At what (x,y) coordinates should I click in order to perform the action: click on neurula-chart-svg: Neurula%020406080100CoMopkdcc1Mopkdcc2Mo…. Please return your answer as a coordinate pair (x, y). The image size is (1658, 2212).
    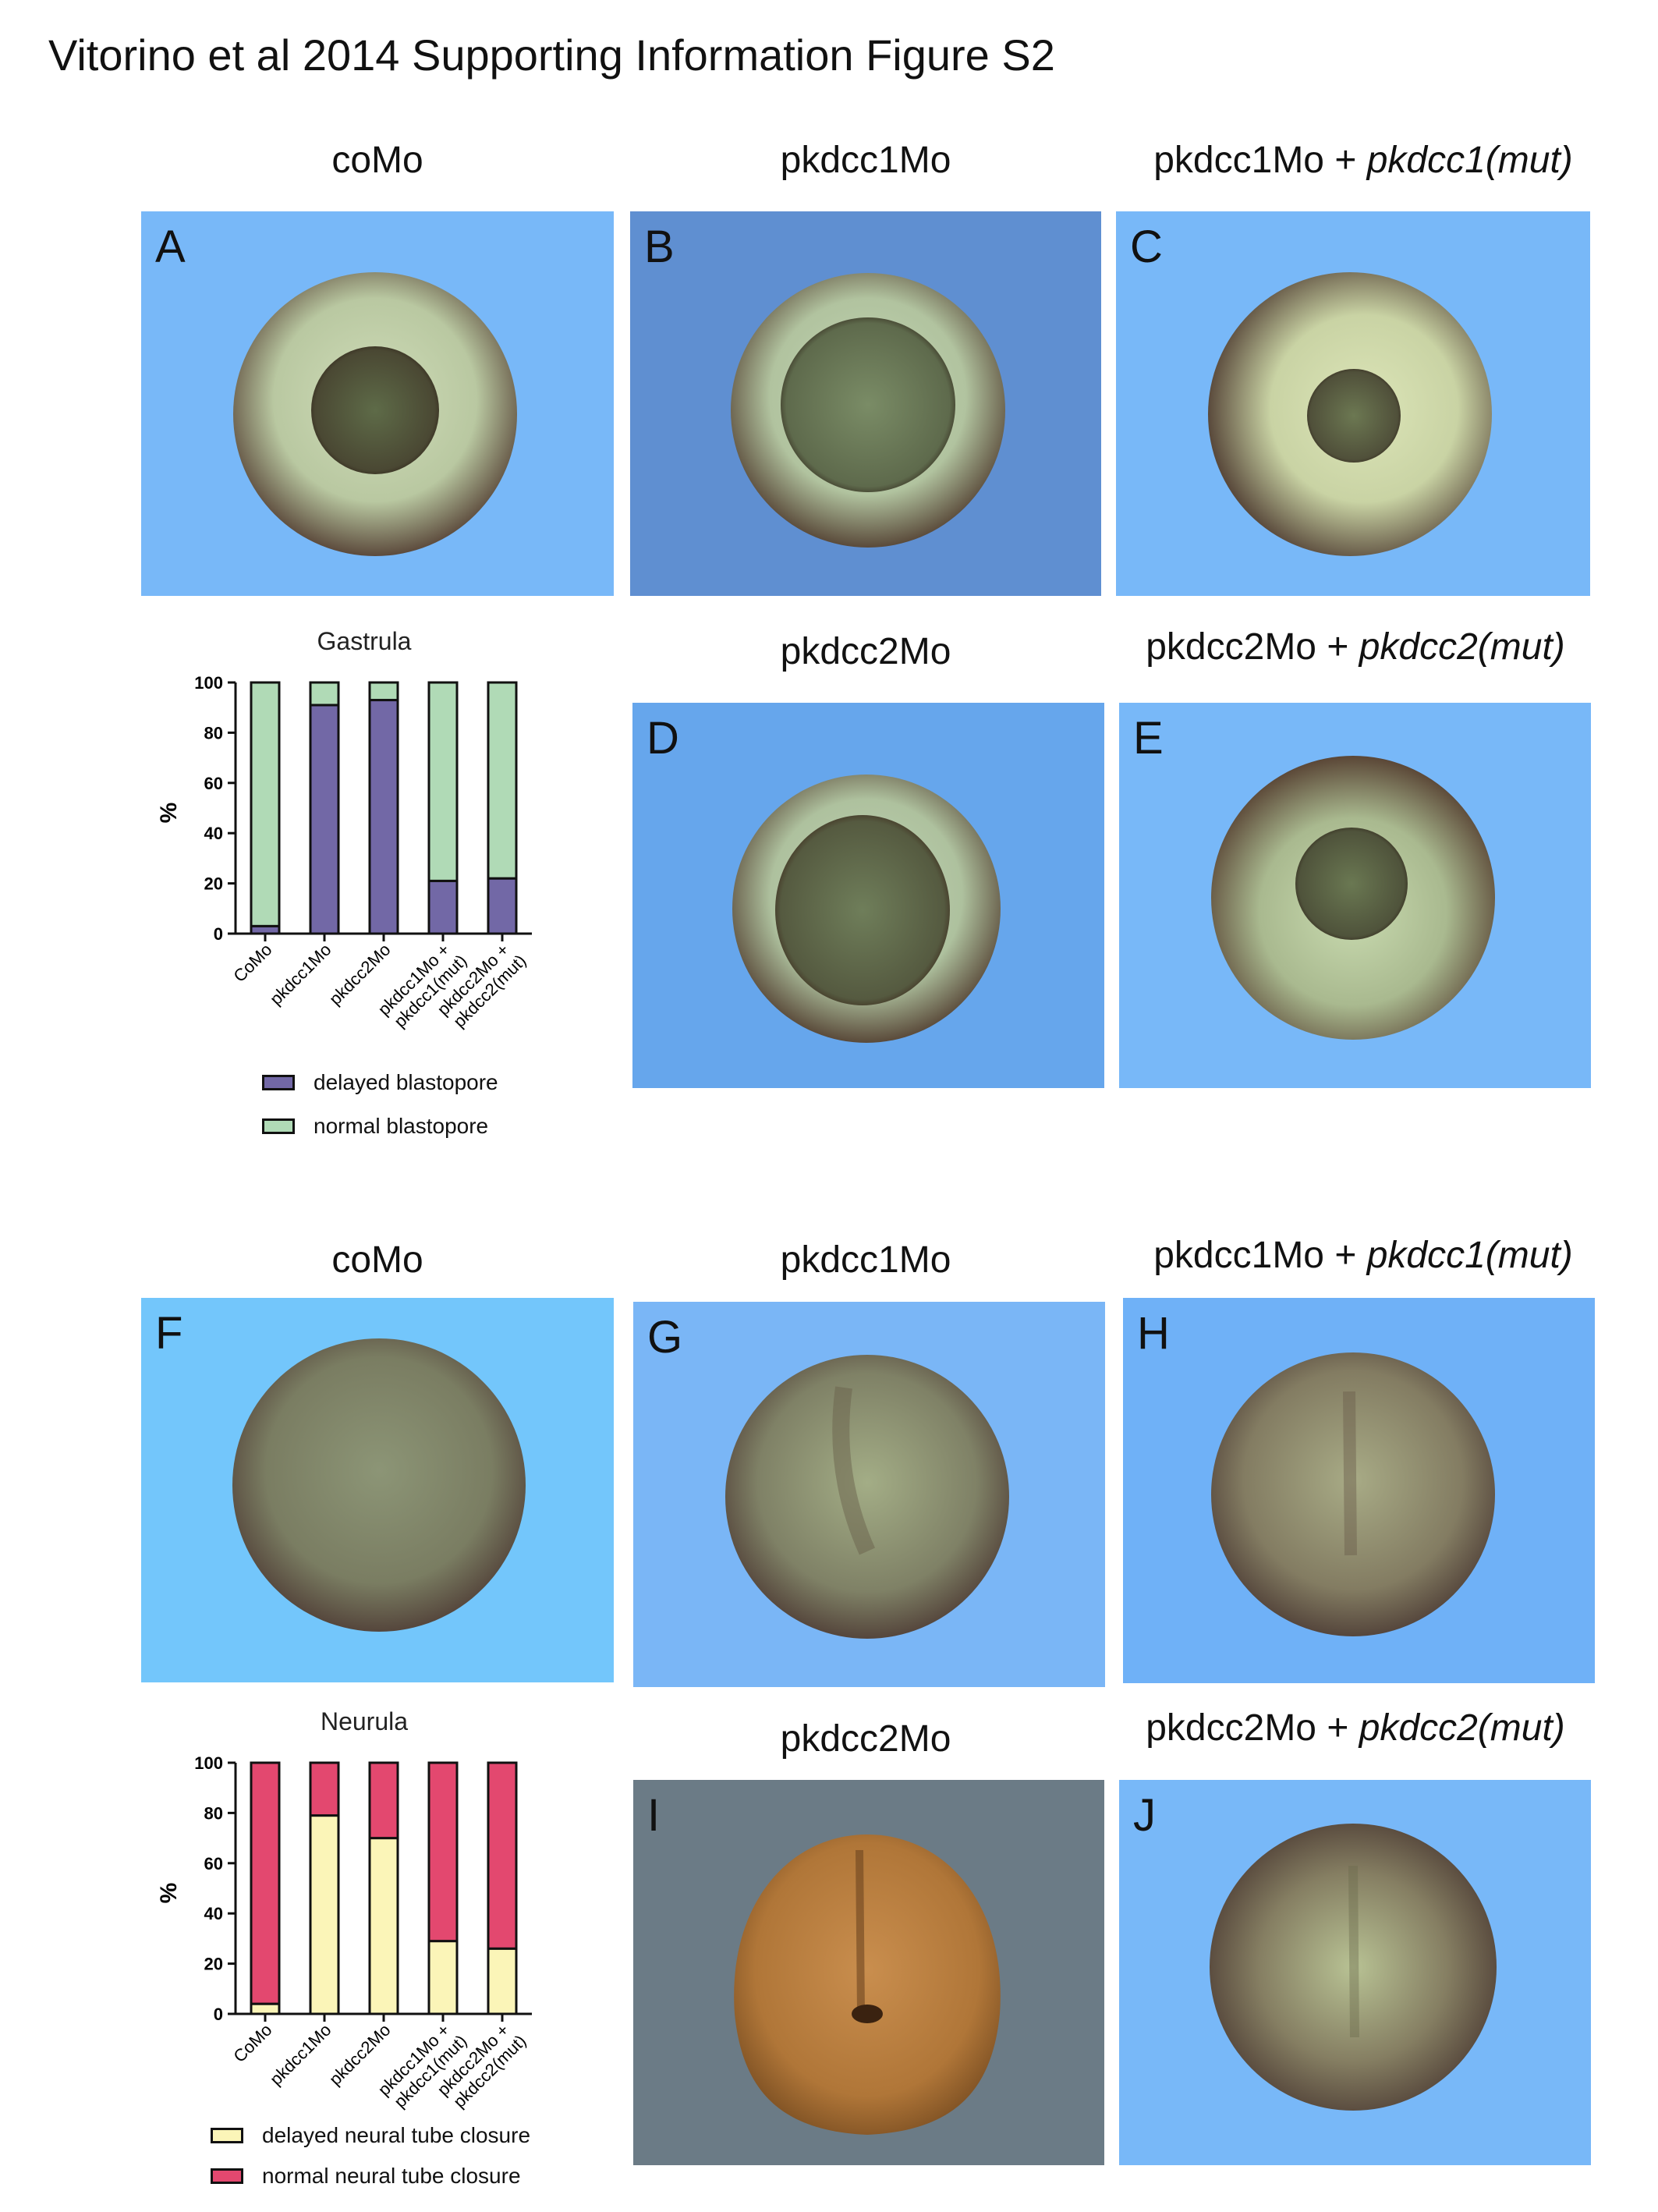
    Looking at the image, I should click on (344, 1909).